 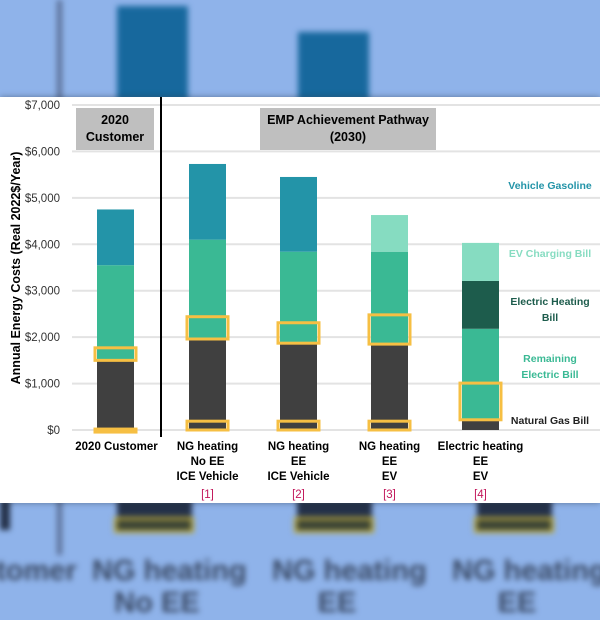 I want to click on y-tick-label: $1,000, so click(x=42, y=385).